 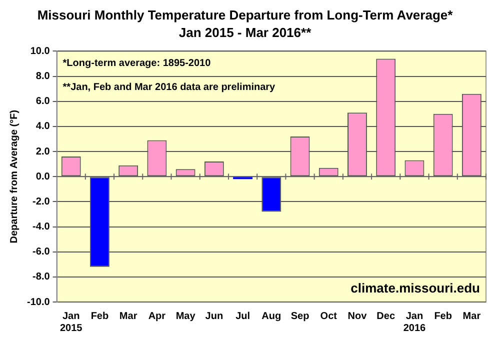 What do you see at coordinates (414, 322) in the screenshot?
I see `x-tick-label: Jan 2016` at bounding box center [414, 322].